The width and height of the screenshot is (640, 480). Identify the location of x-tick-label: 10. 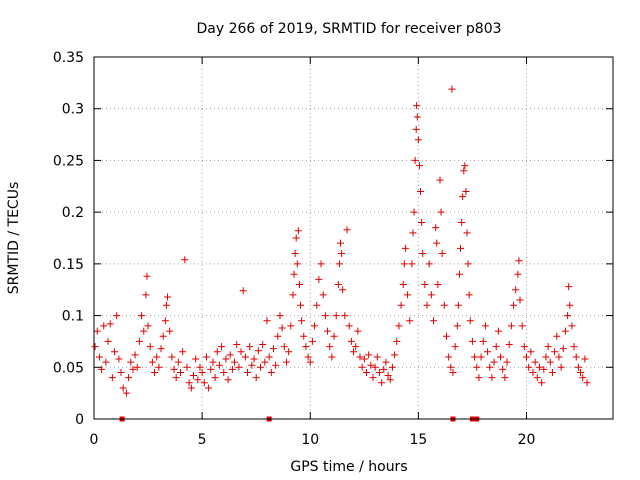
(310, 440).